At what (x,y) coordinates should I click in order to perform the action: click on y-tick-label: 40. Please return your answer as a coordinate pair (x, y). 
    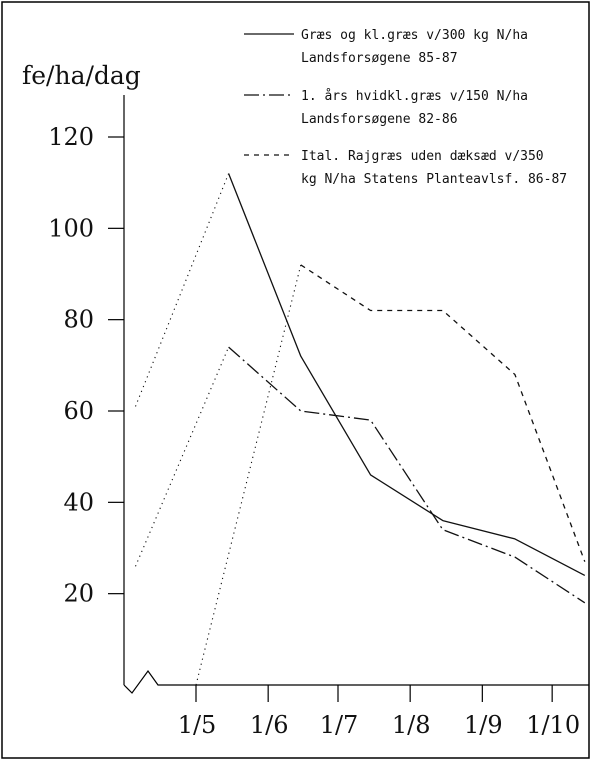
    Looking at the image, I should click on (78, 502).